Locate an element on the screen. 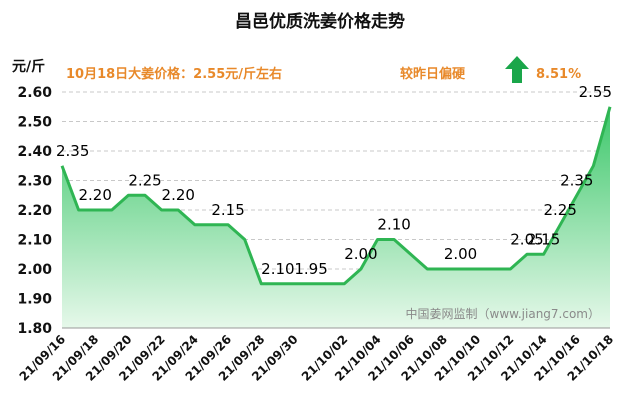  y-tick-label: 1.80 is located at coordinates (34, 329).